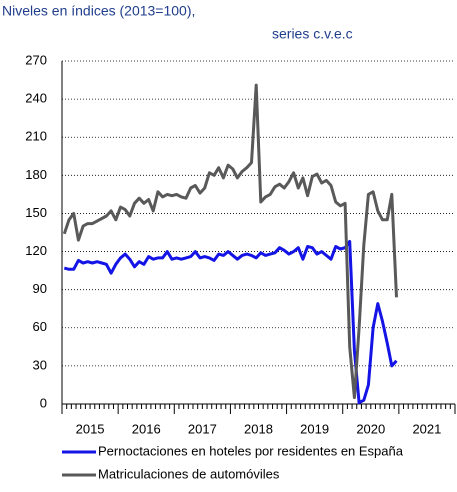 Image resolution: width=457 pixels, height=492 pixels. What do you see at coordinates (98, 11) in the screenshot?
I see `chart-title: Niveles en índices (2013=100),` at bounding box center [98, 11].